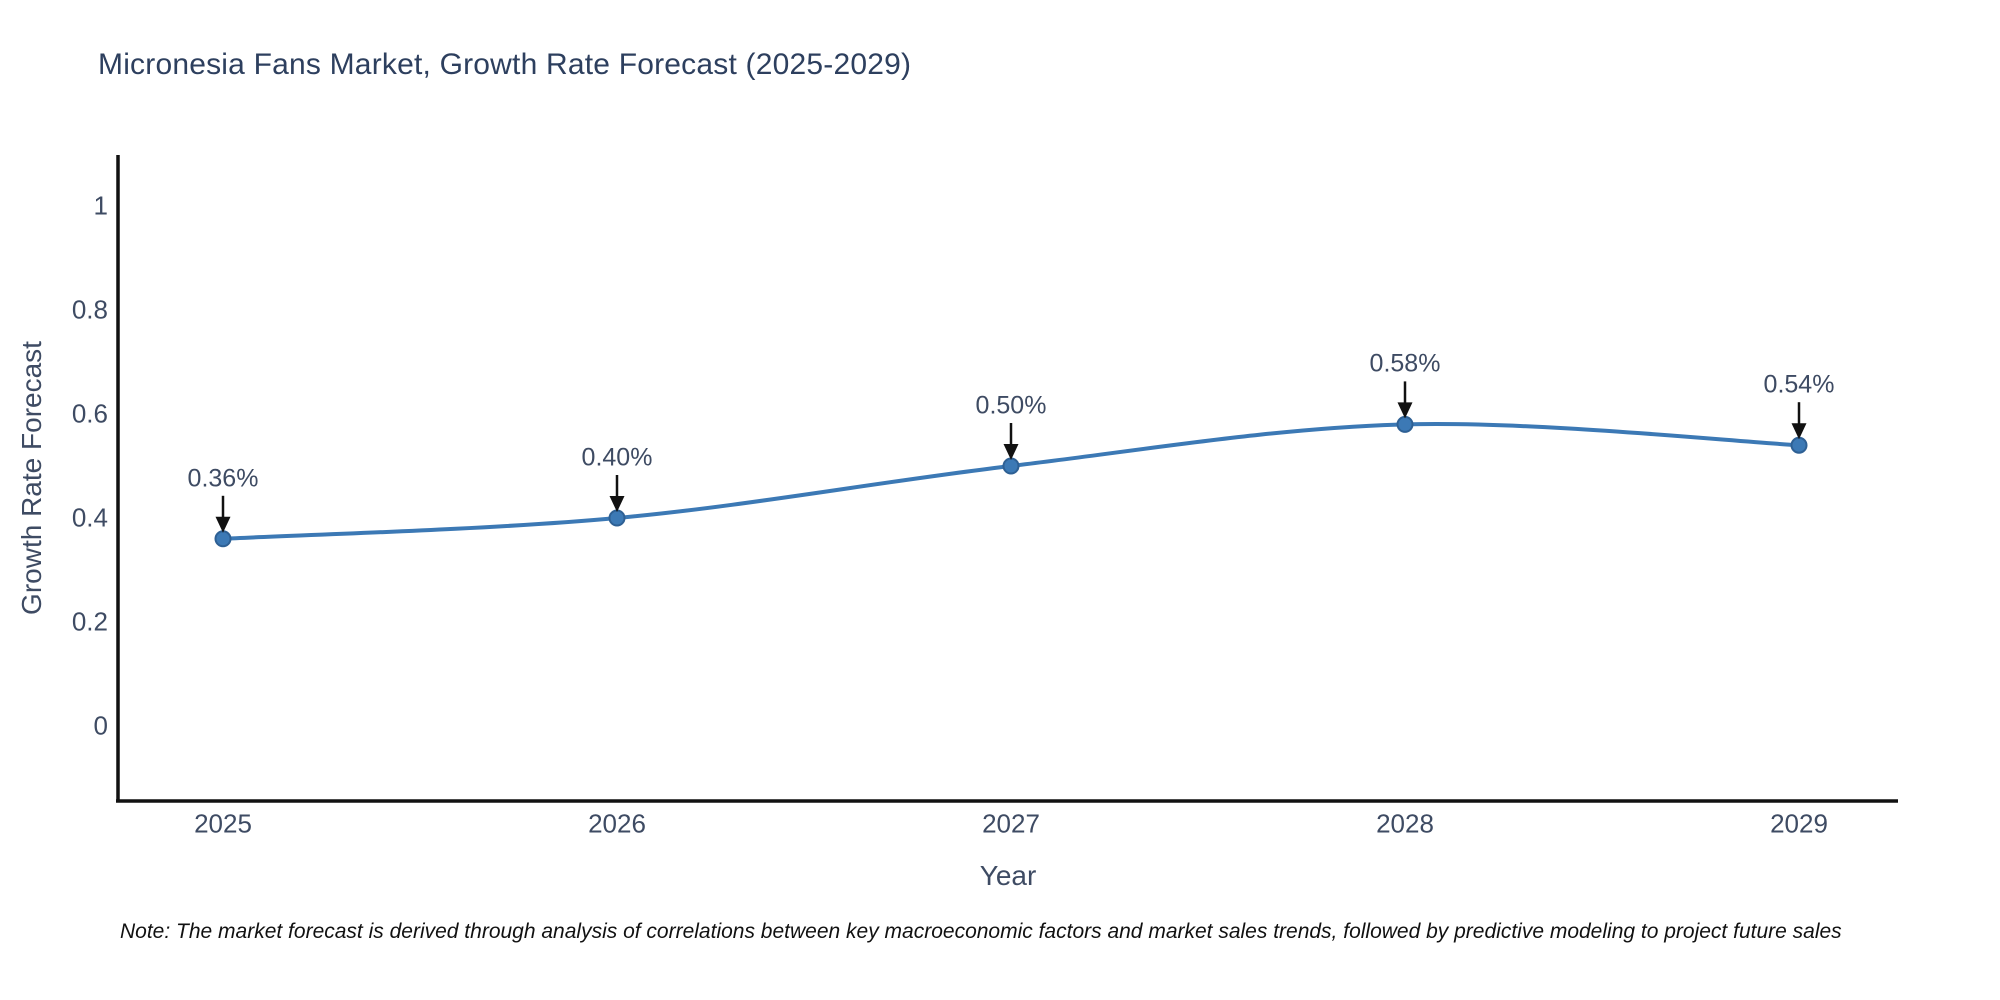 This screenshot has width=2000, height=1000. I want to click on y-tick-label: 0.6, so click(89, 413).